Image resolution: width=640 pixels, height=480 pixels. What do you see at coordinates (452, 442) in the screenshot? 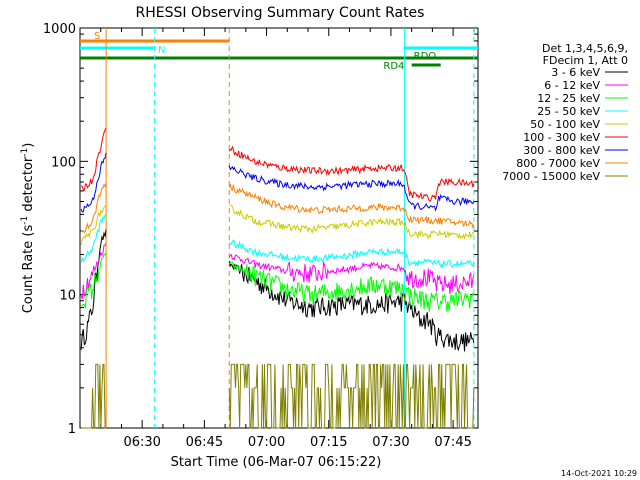
I see `x-tick-label: 07:45` at bounding box center [452, 442].